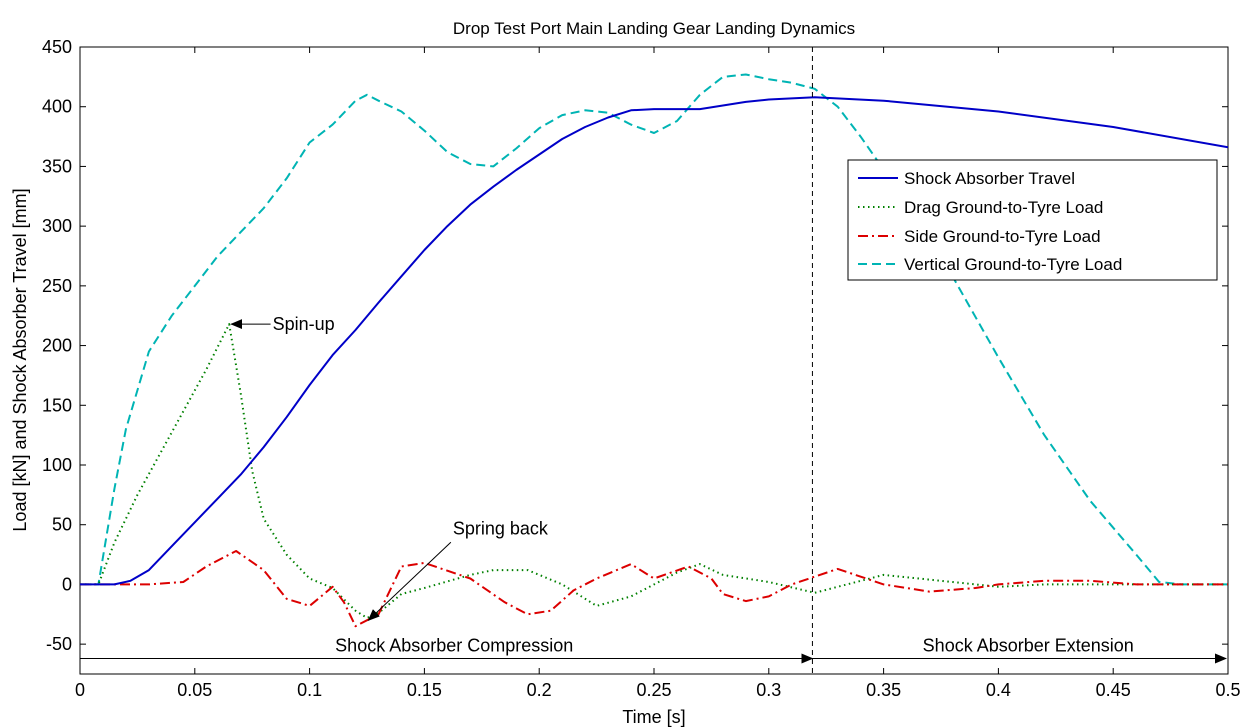  What do you see at coordinates (304, 324) in the screenshot?
I see `spin-up-label: Spin-up` at bounding box center [304, 324].